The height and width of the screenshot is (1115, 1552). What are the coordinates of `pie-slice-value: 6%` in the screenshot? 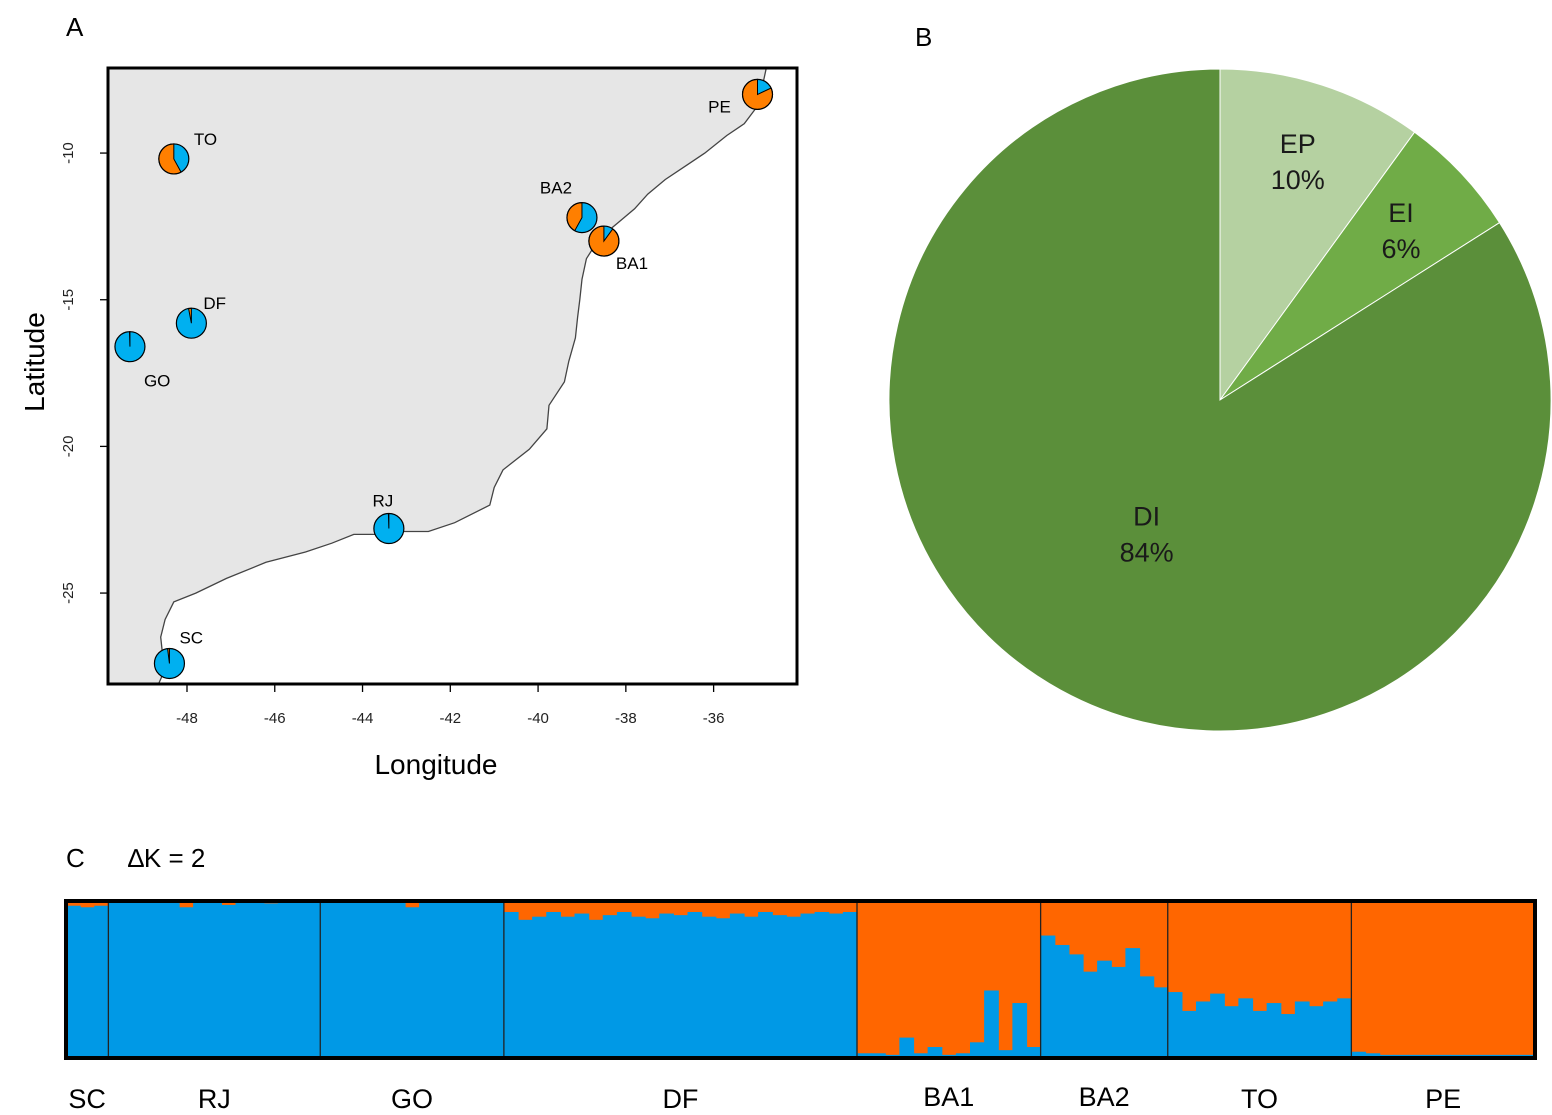 It's located at (1400, 249).